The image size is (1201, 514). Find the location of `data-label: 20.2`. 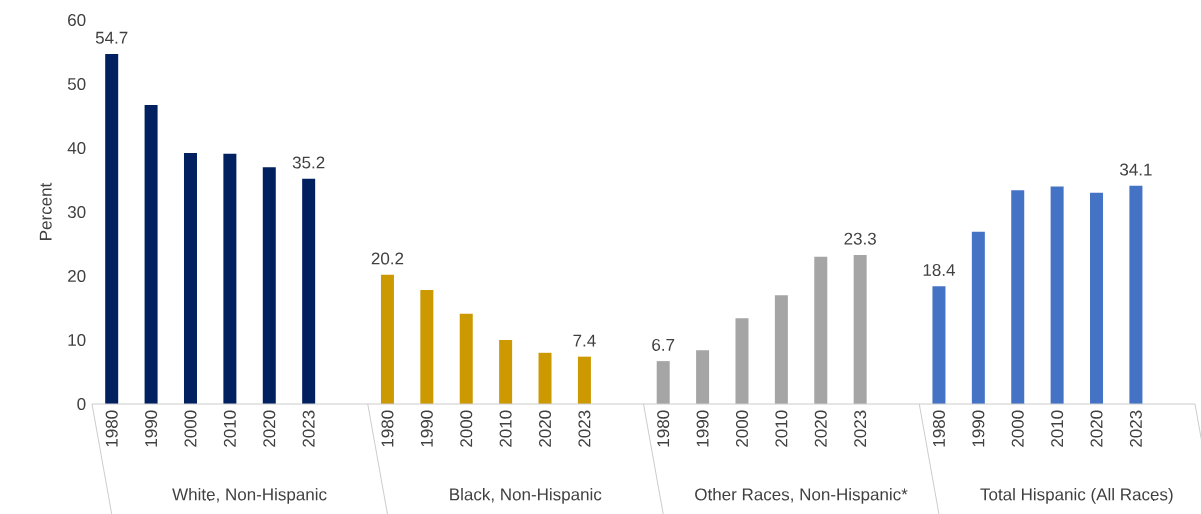

data-label: 20.2 is located at coordinates (387, 258).